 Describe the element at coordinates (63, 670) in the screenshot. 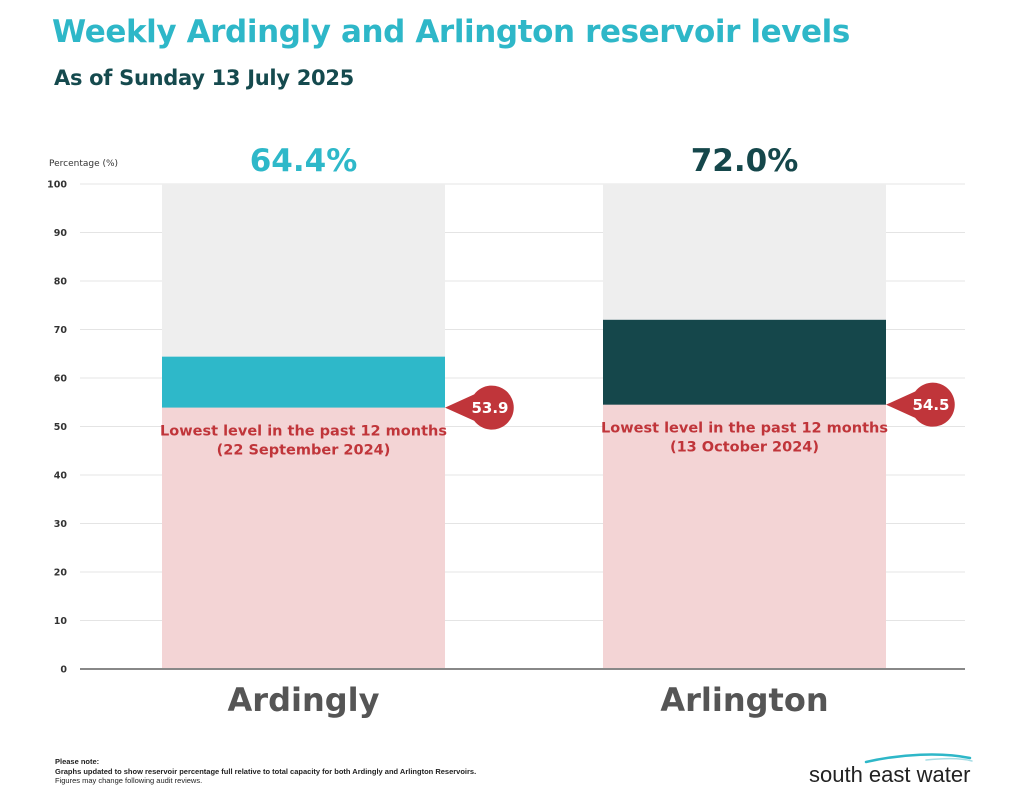

I see `y-tick-label: 0` at that location.